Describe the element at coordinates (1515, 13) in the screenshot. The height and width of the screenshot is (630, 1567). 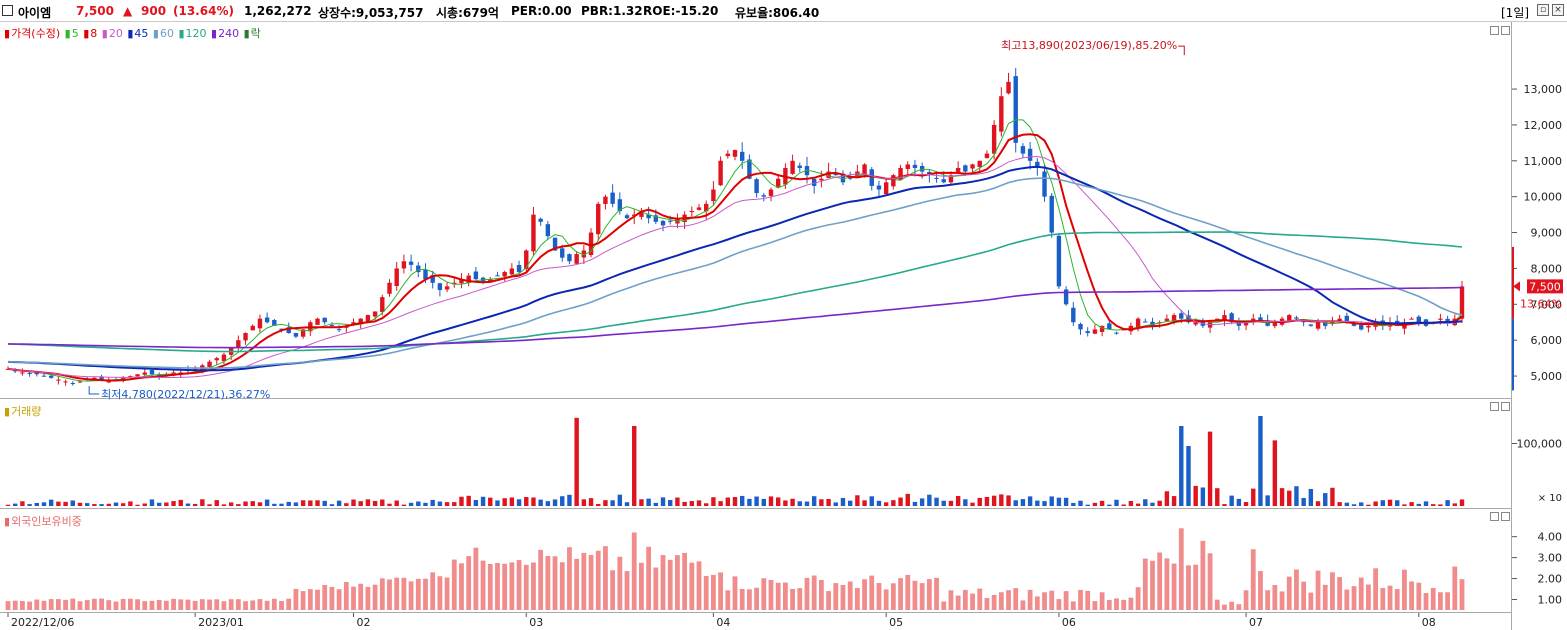
I see `period-selector: [1일]` at that location.